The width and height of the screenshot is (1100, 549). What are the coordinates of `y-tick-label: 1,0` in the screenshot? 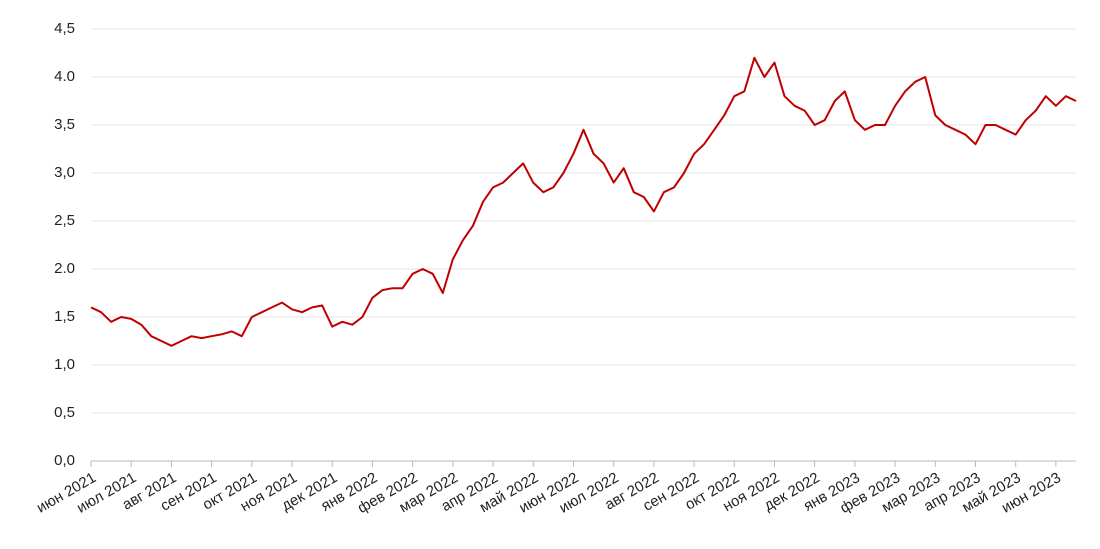 It's located at (64, 364).